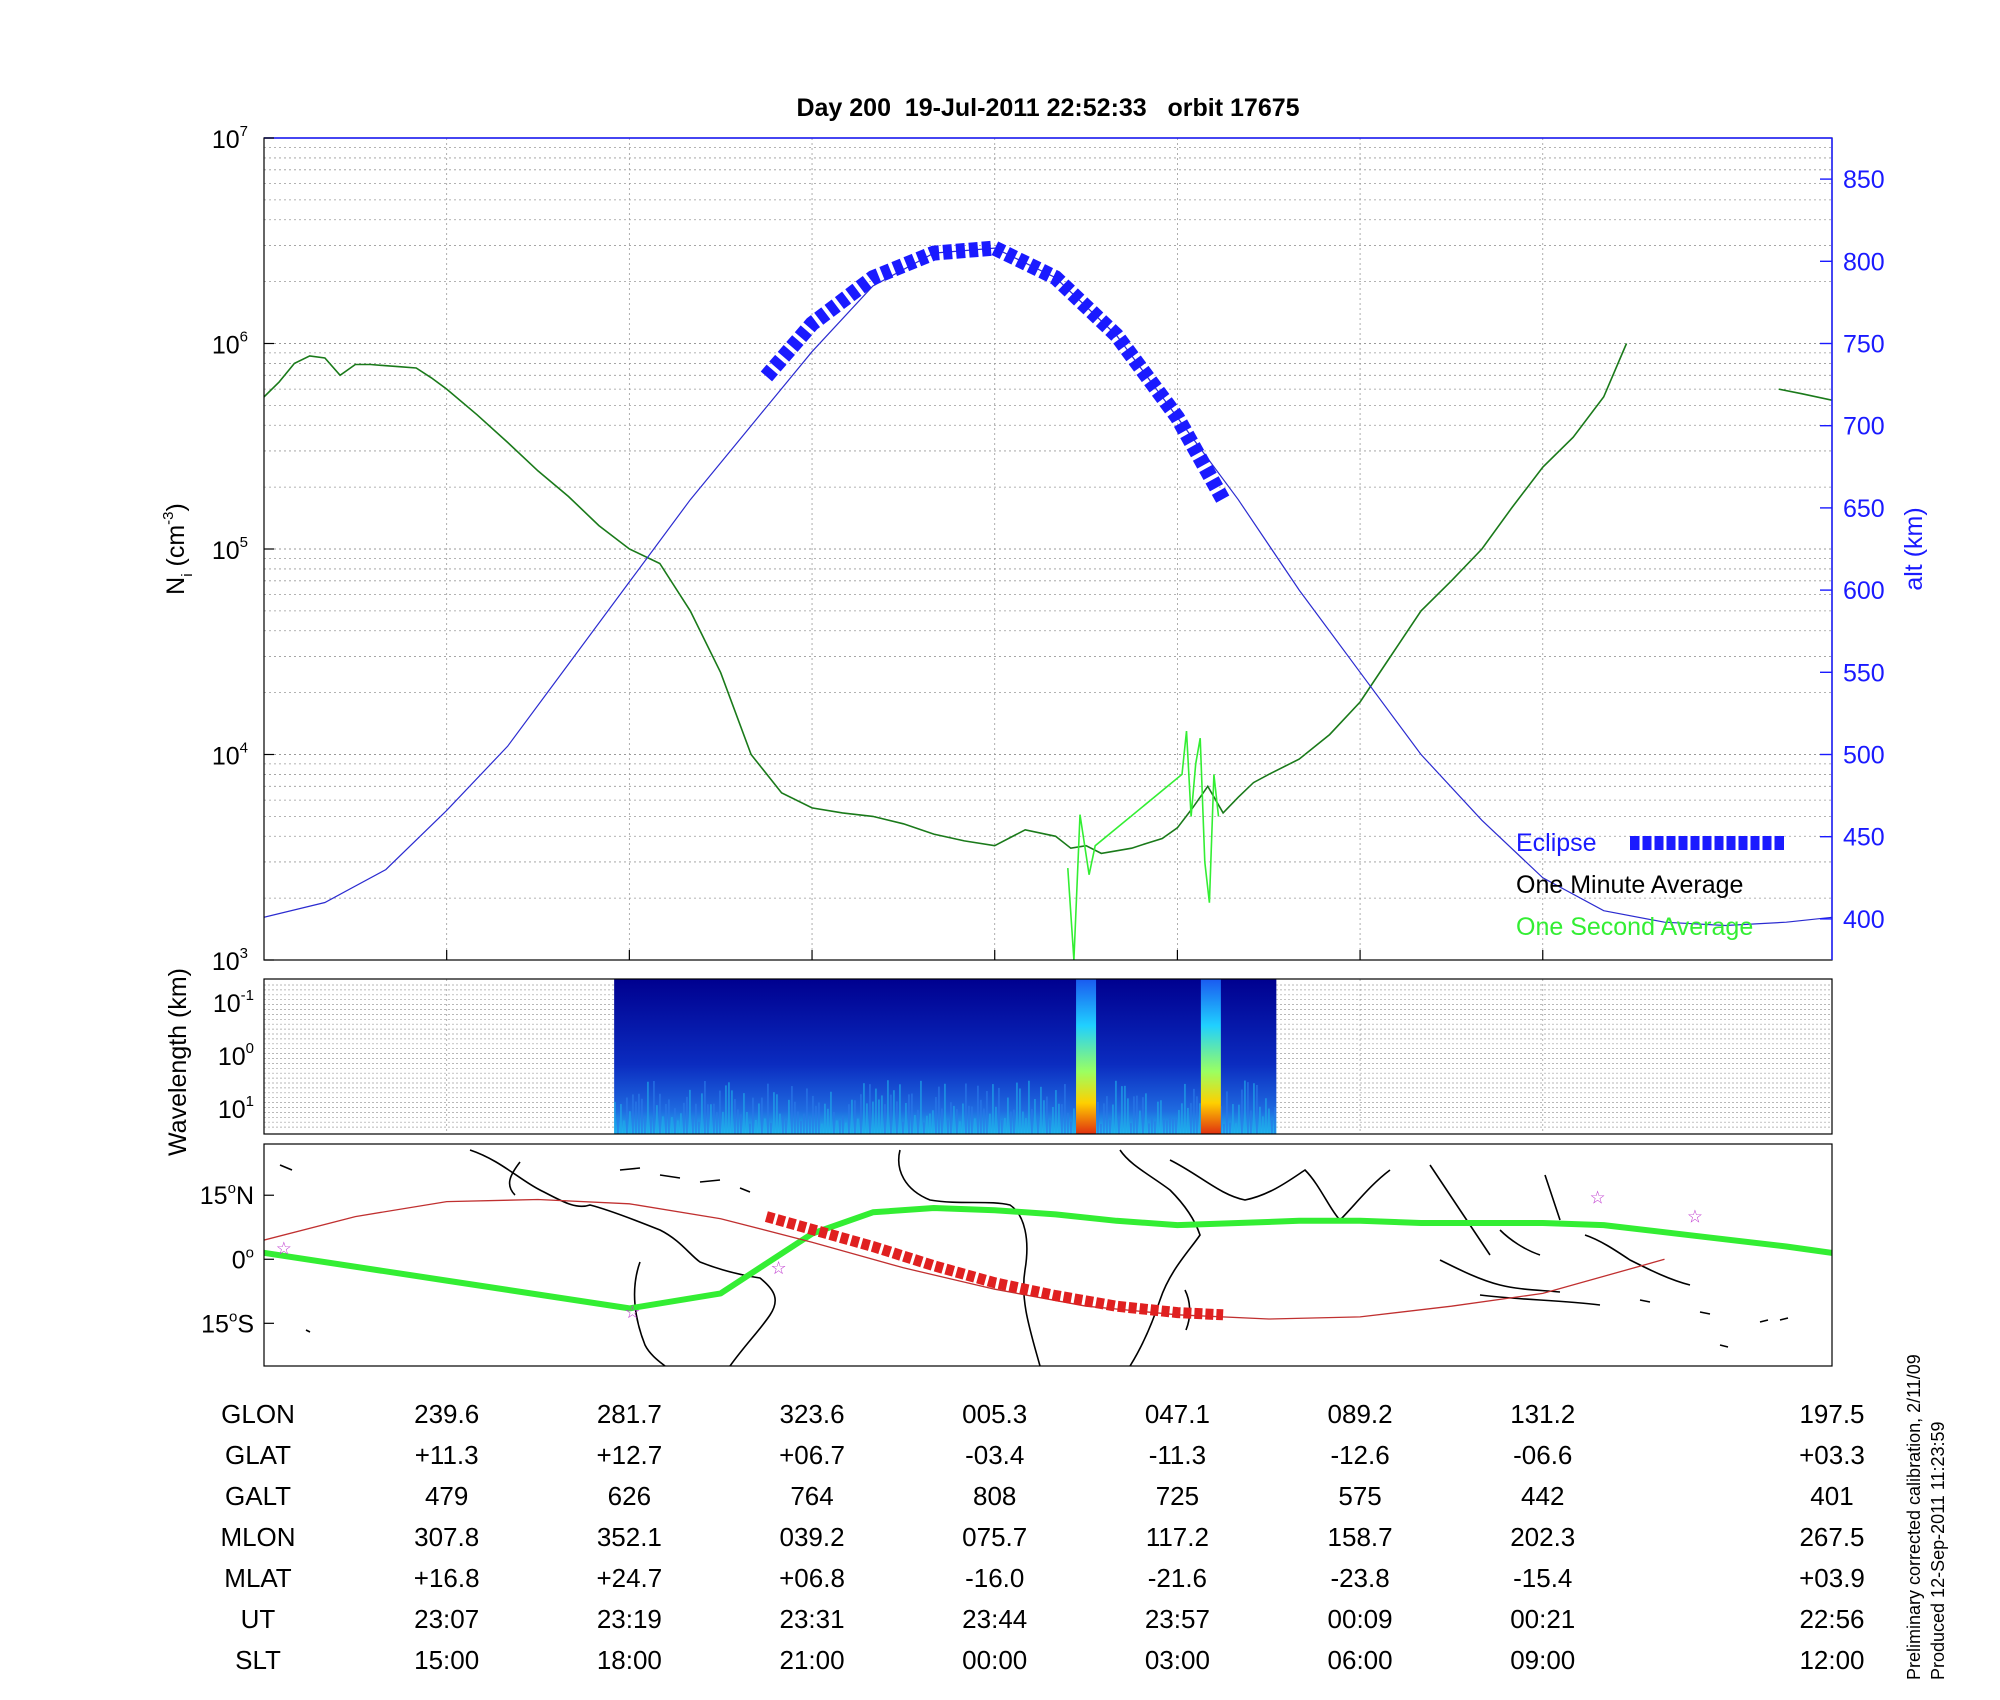  I want to click on table-row-label: GLAT, so click(258, 1455).